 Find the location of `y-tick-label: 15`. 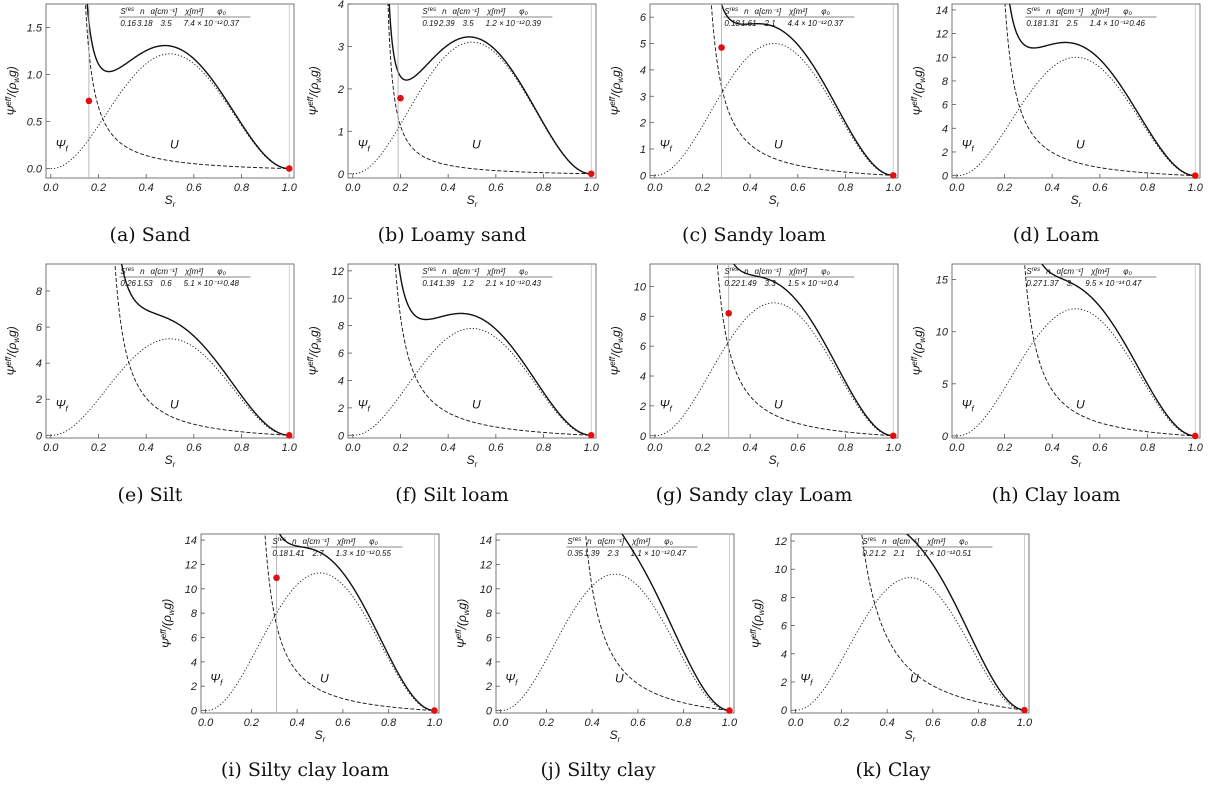

y-tick-label: 15 is located at coordinates (942, 281).